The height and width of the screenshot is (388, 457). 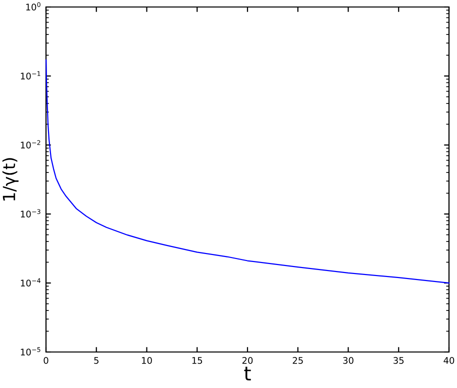 What do you see at coordinates (10, 179) in the screenshot?
I see `y-axis-title: 1/γ(t)` at bounding box center [10, 179].